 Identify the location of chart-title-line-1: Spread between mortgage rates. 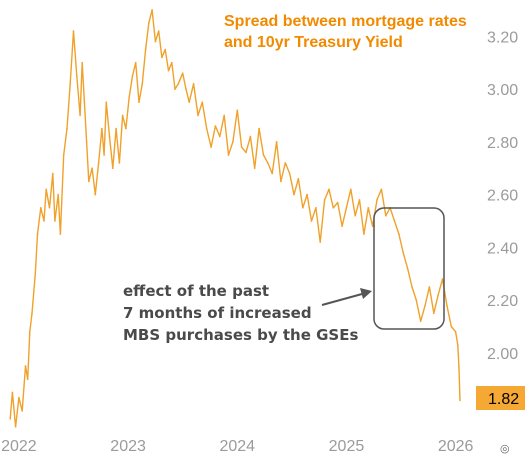
(345, 21).